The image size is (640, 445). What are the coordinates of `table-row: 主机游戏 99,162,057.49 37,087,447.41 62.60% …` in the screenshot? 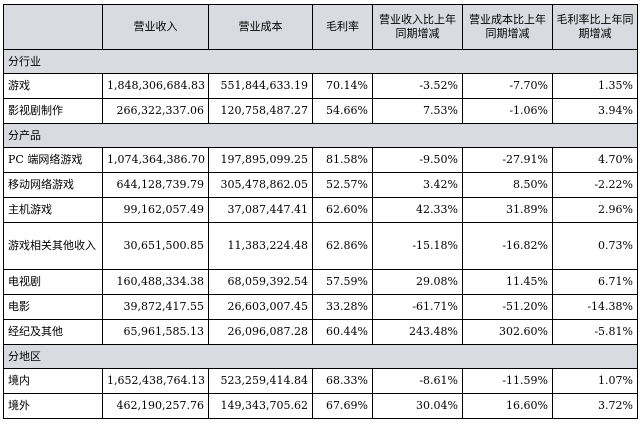 It's located at (320, 210).